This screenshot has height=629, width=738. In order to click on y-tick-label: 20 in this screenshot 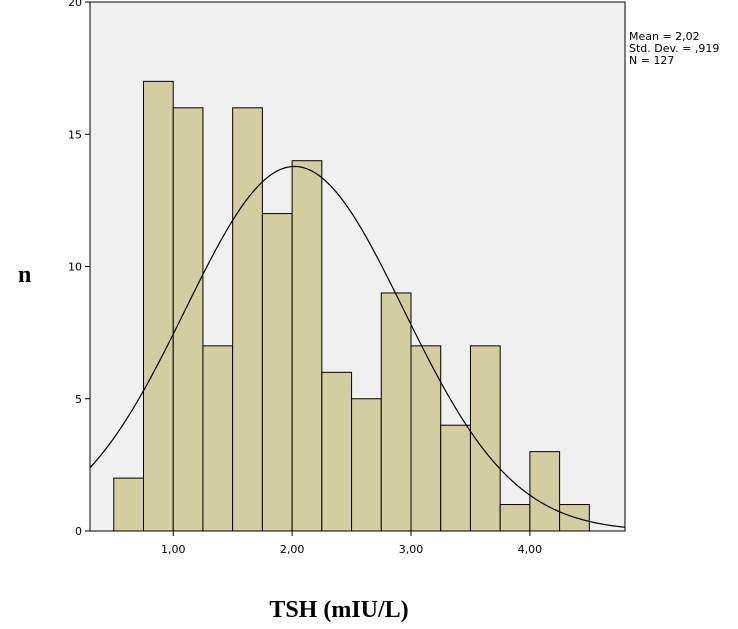, I will do `click(75, 4)`.